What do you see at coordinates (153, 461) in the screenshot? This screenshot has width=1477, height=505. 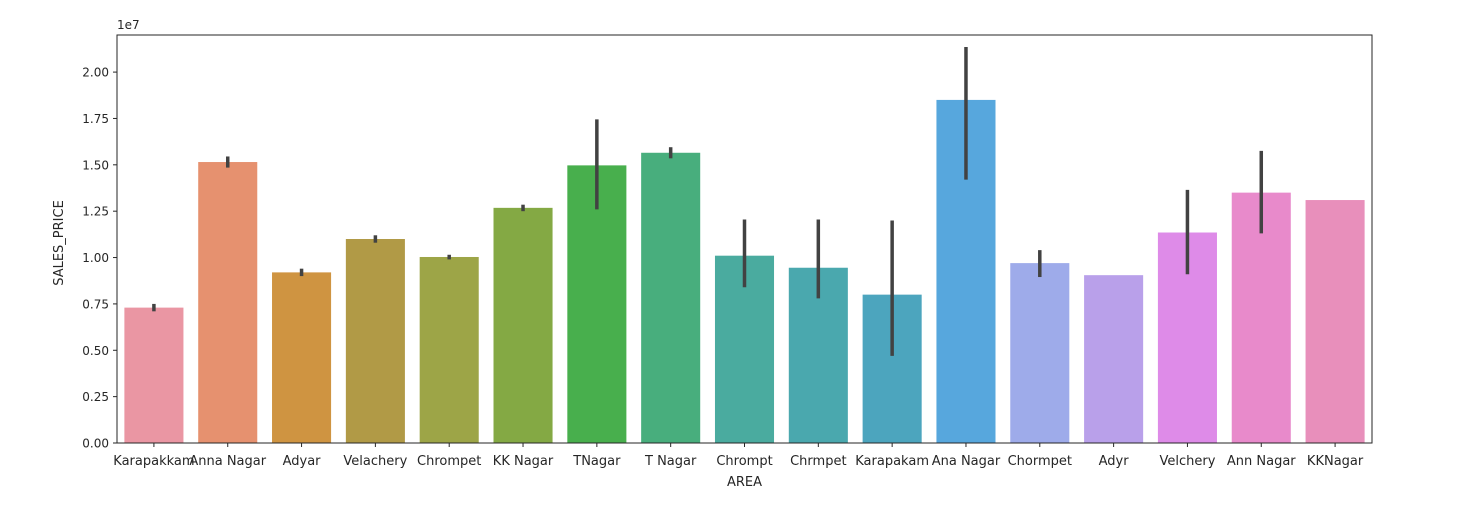 I see `x-tick-label: Karapakkam` at bounding box center [153, 461].